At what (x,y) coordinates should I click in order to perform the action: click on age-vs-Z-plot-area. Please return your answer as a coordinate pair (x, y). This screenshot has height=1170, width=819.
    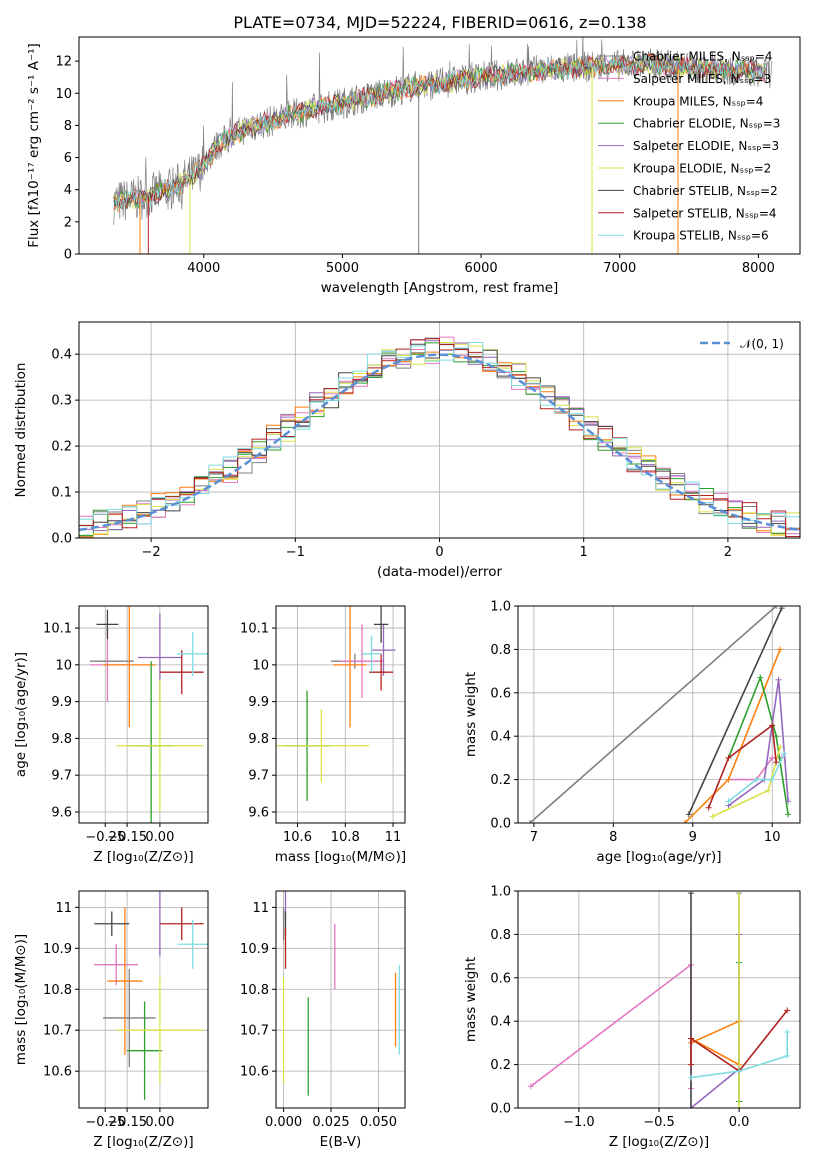
    Looking at the image, I should click on (148, 714).